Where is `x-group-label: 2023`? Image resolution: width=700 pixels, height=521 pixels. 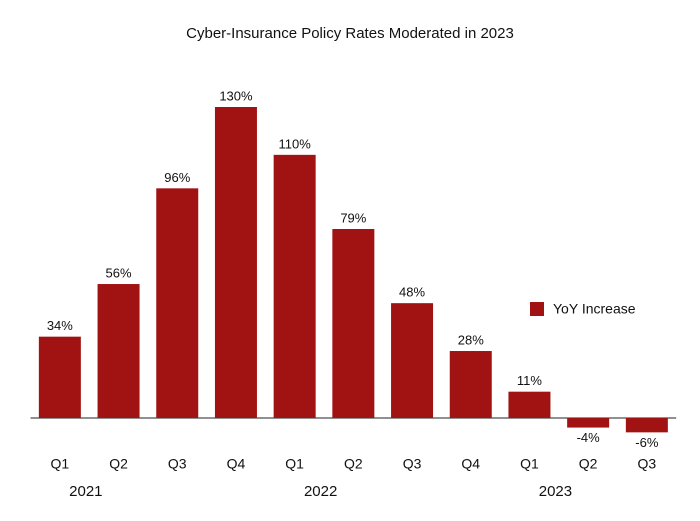
x-group-label: 2023 is located at coordinates (555, 491).